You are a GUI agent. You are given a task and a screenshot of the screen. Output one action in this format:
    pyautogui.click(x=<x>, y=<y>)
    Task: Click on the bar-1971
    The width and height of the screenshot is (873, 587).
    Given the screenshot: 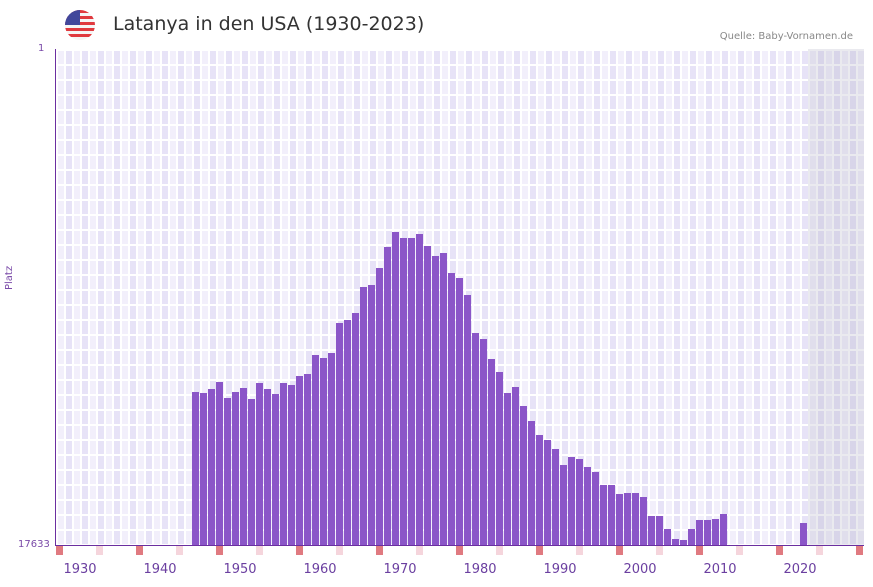 What is the action you would take?
    pyautogui.click(x=395, y=388)
    